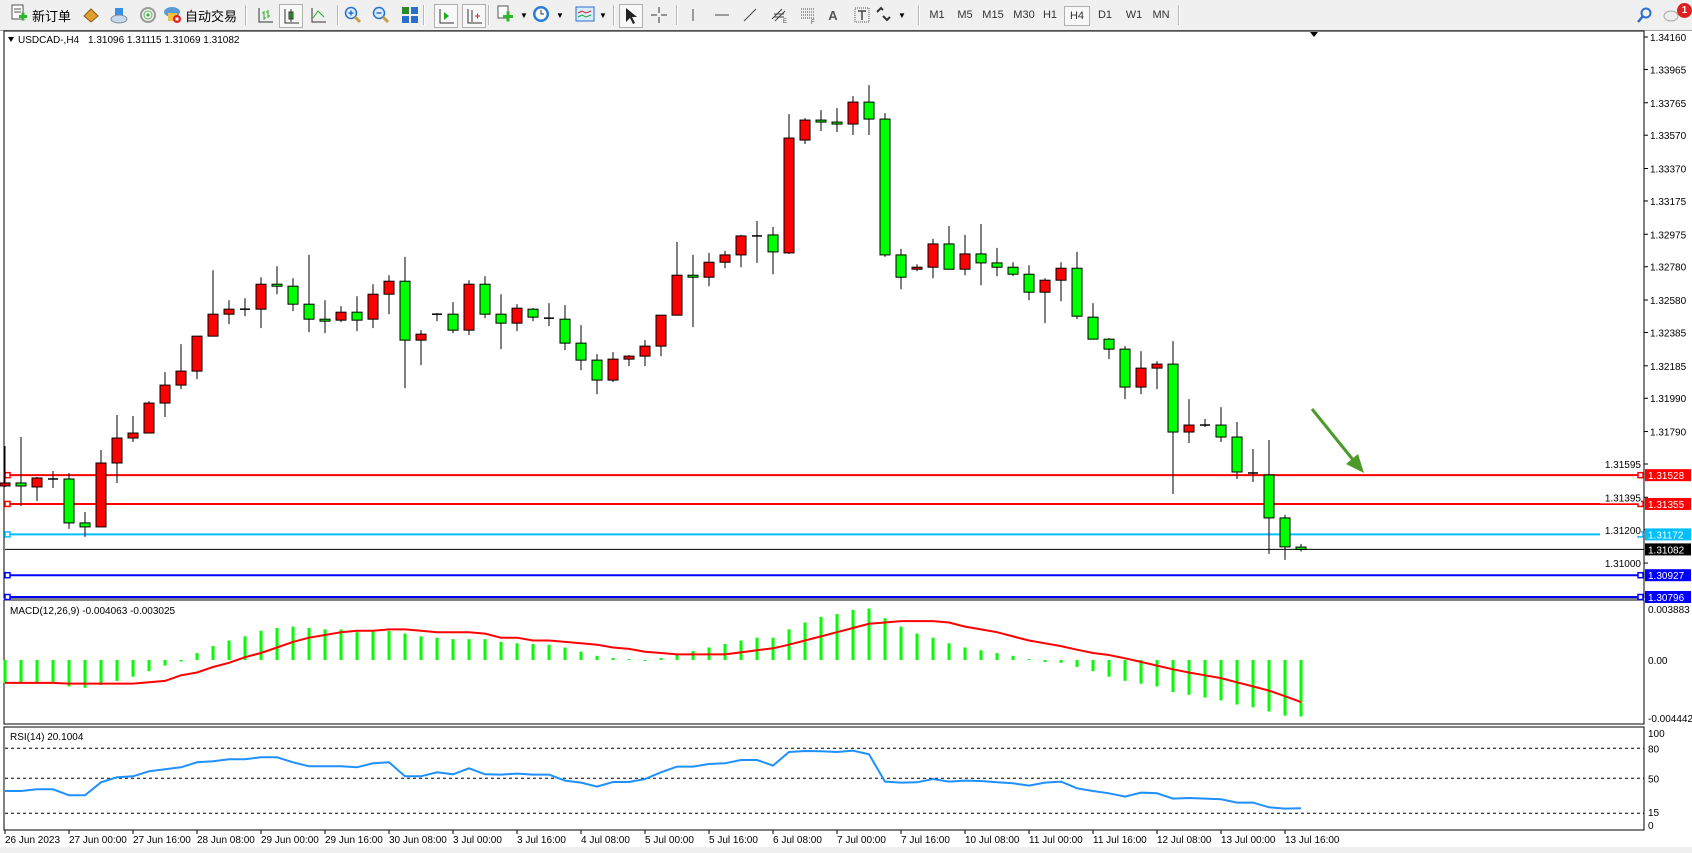 This screenshot has height=853, width=1692. I want to click on signals-icon, so click(148, 15).